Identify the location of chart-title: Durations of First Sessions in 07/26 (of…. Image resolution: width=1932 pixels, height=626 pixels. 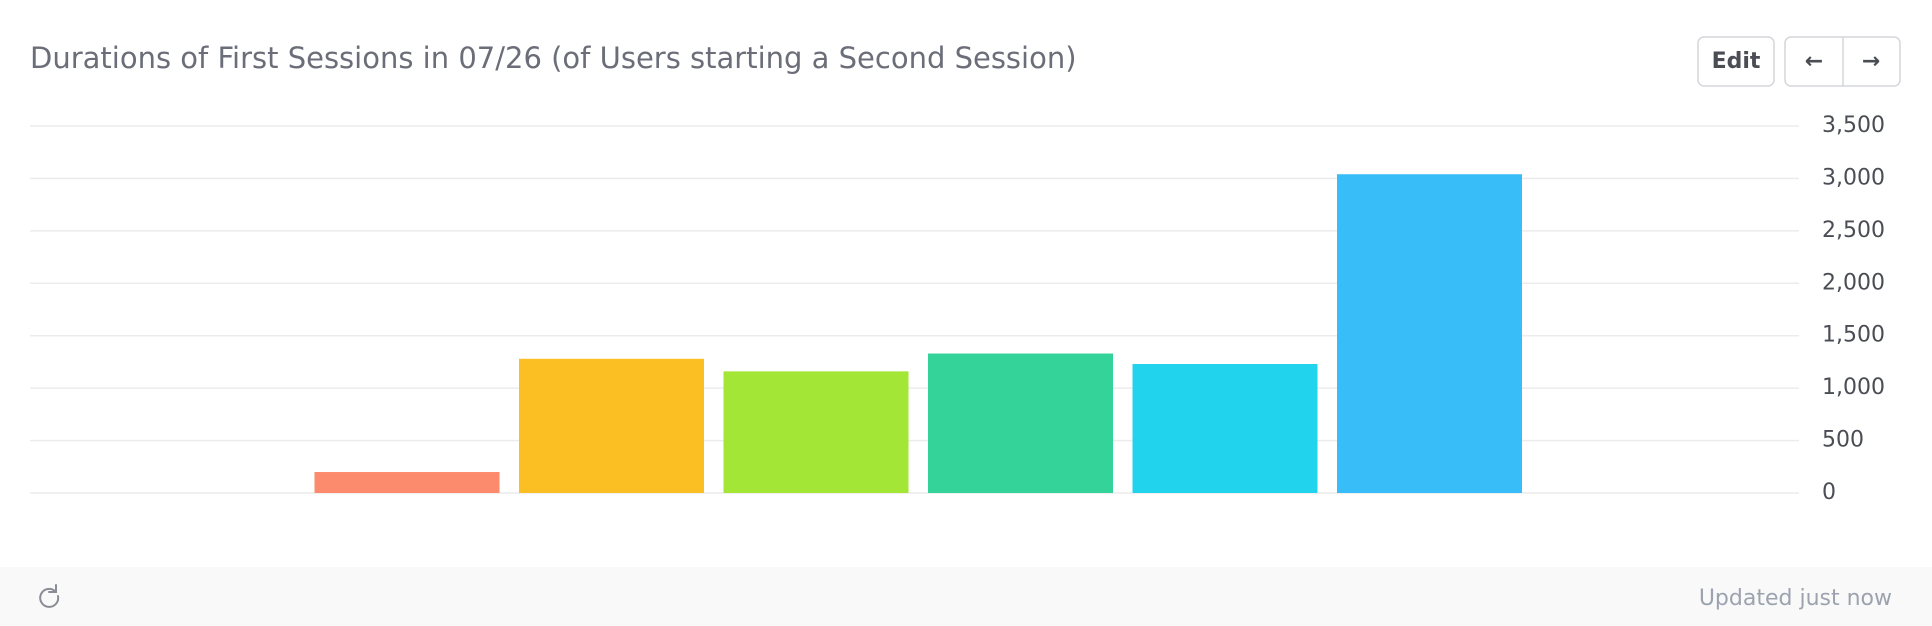
(553, 58).